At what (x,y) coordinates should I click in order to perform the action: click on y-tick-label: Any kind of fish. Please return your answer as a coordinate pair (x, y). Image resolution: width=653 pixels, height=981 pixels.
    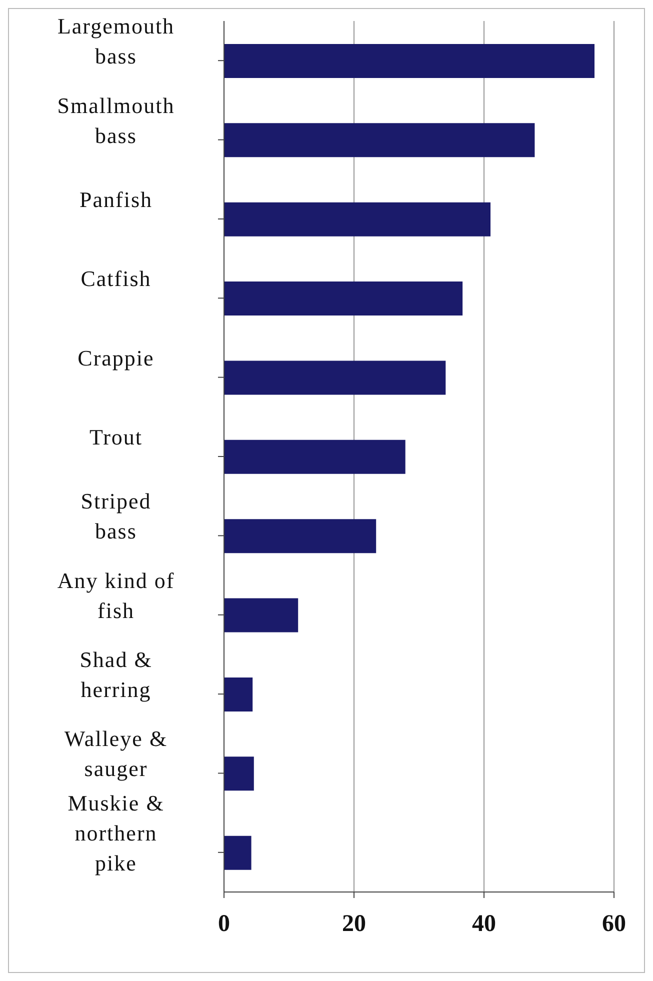
    Looking at the image, I should click on (116, 595).